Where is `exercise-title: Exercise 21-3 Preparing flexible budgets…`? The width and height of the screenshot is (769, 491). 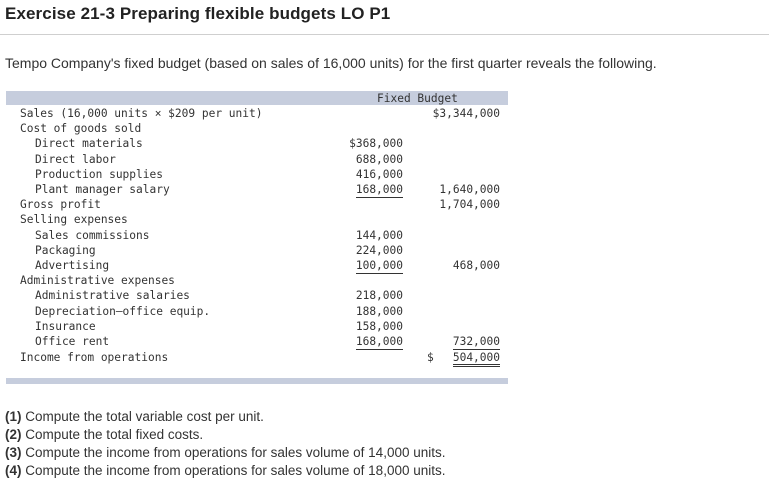 exercise-title: Exercise 21-3 Preparing flexible budgets… is located at coordinates (198, 13).